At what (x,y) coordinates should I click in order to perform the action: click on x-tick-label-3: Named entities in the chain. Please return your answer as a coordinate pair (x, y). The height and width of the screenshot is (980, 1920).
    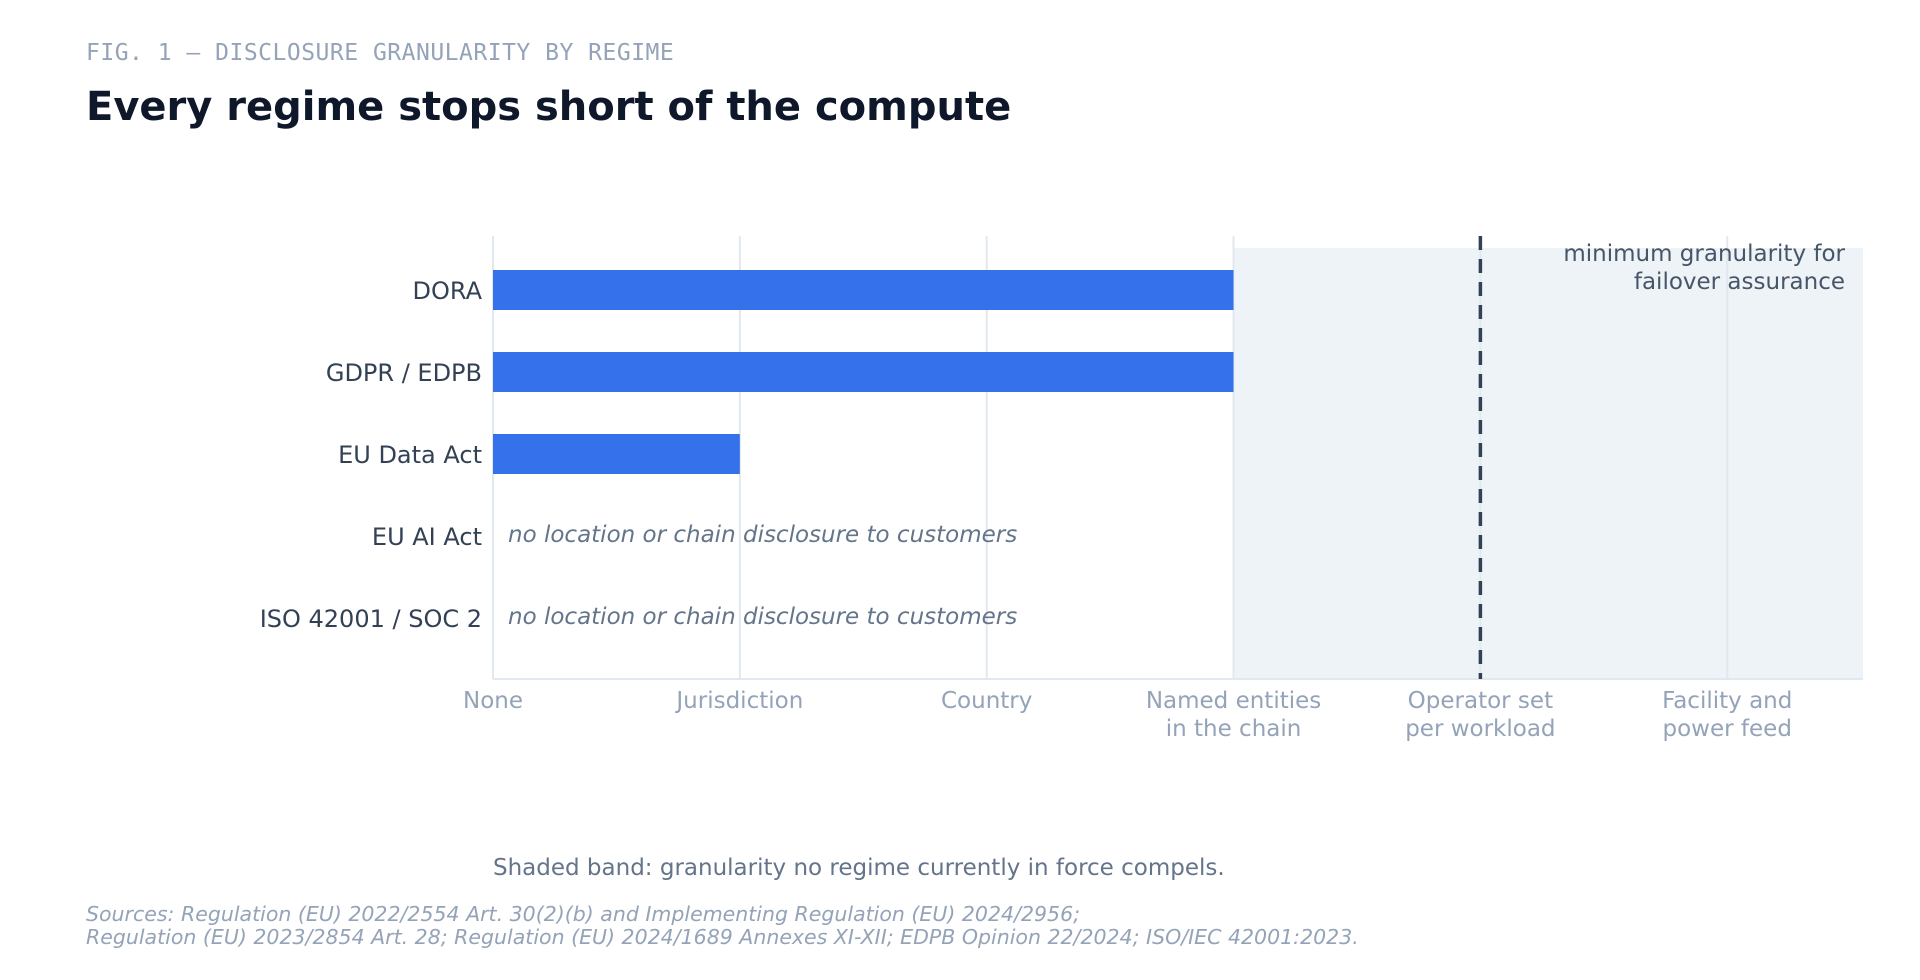
    Looking at the image, I should click on (1233, 715).